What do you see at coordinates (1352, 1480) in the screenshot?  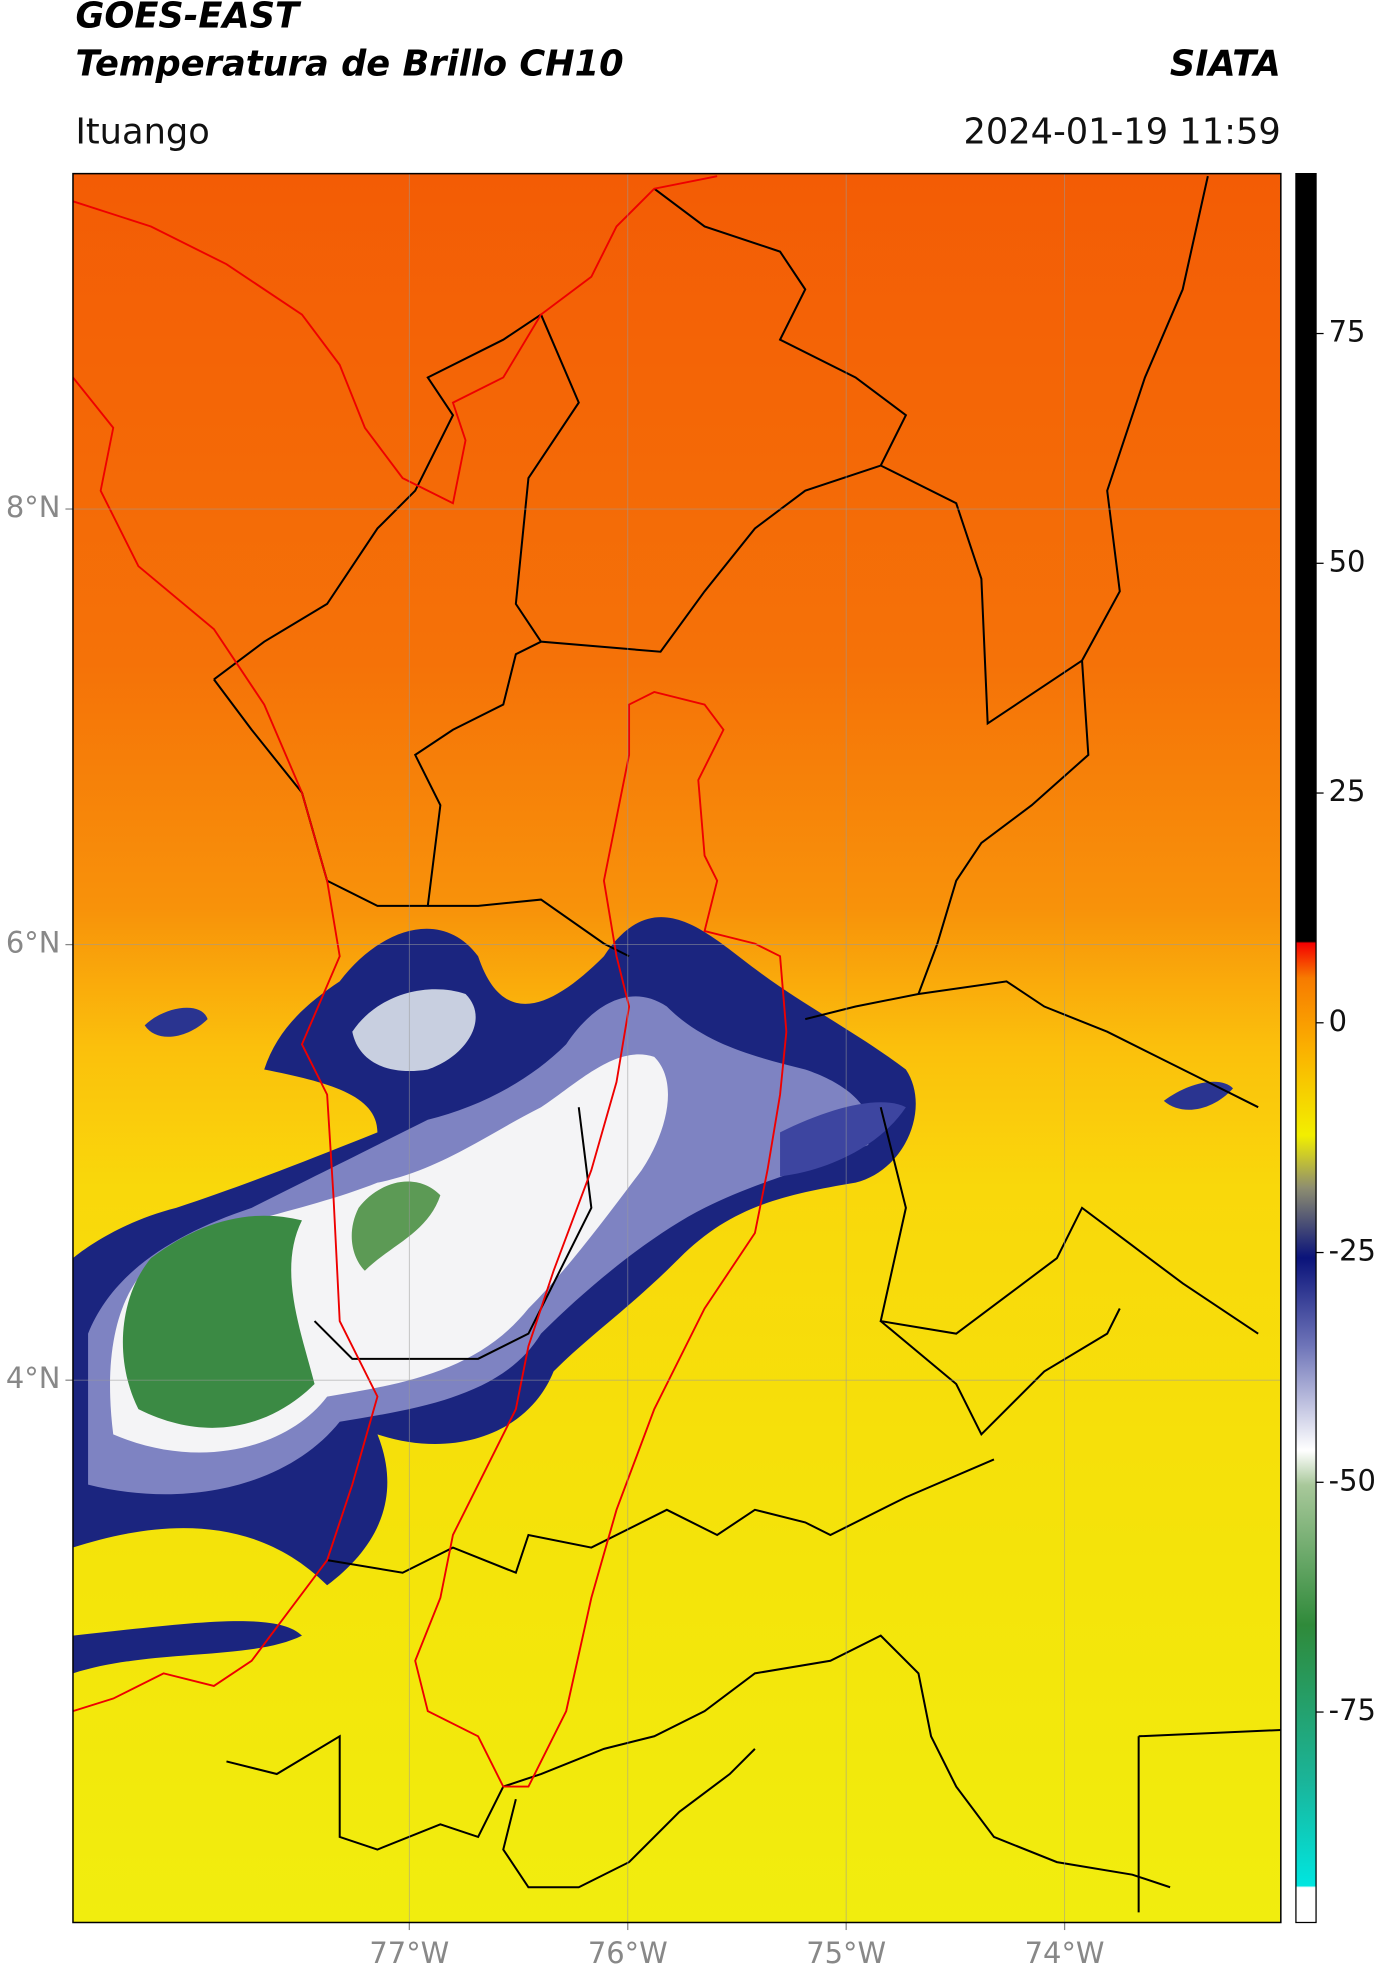 I see `colorbar-tick-label: -50` at bounding box center [1352, 1480].